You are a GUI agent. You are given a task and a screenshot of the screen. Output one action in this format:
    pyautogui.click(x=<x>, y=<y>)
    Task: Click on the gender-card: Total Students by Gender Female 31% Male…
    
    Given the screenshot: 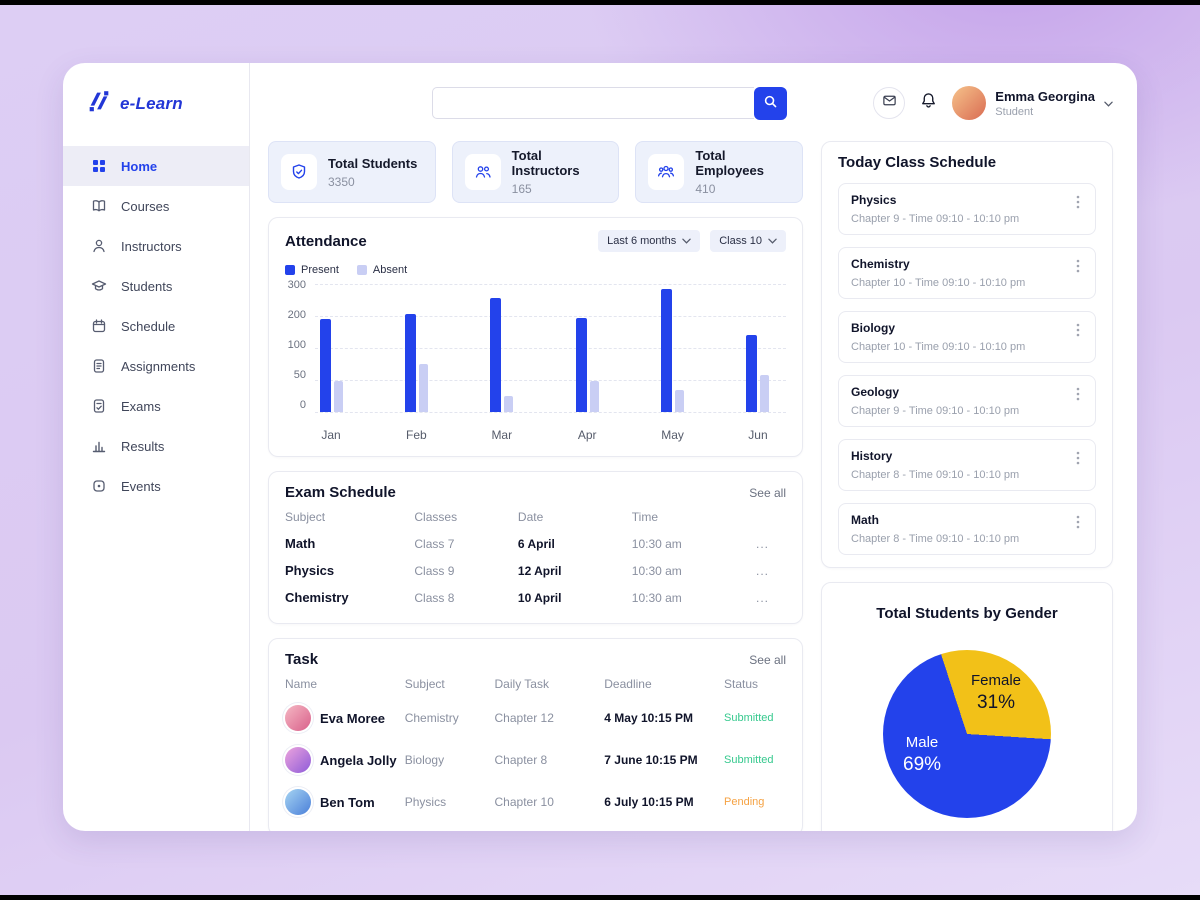 What is the action you would take?
    pyautogui.click(x=967, y=706)
    